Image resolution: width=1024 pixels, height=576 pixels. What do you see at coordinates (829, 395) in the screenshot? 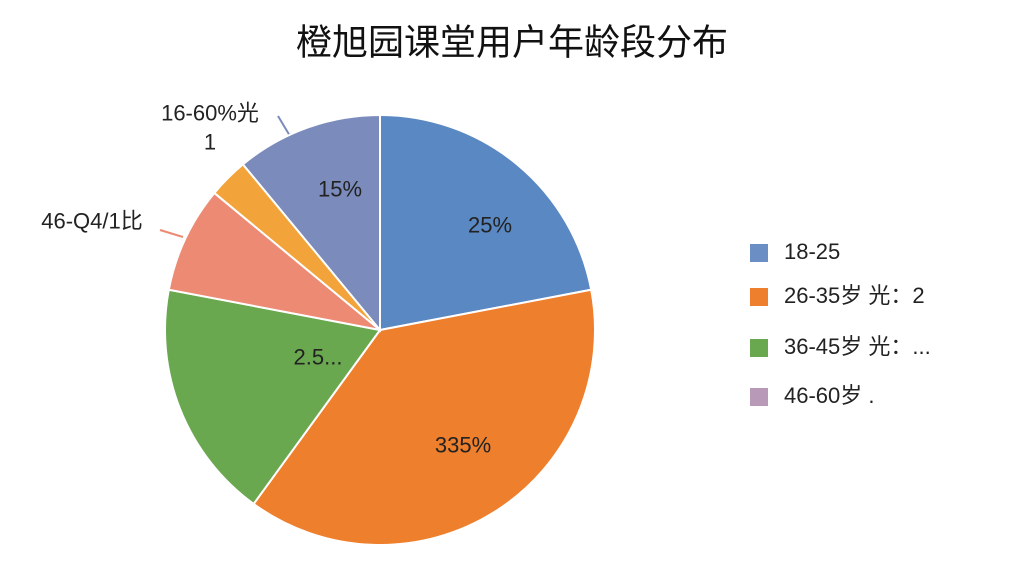
I see `legend-label: 46-60岁 .` at bounding box center [829, 395].